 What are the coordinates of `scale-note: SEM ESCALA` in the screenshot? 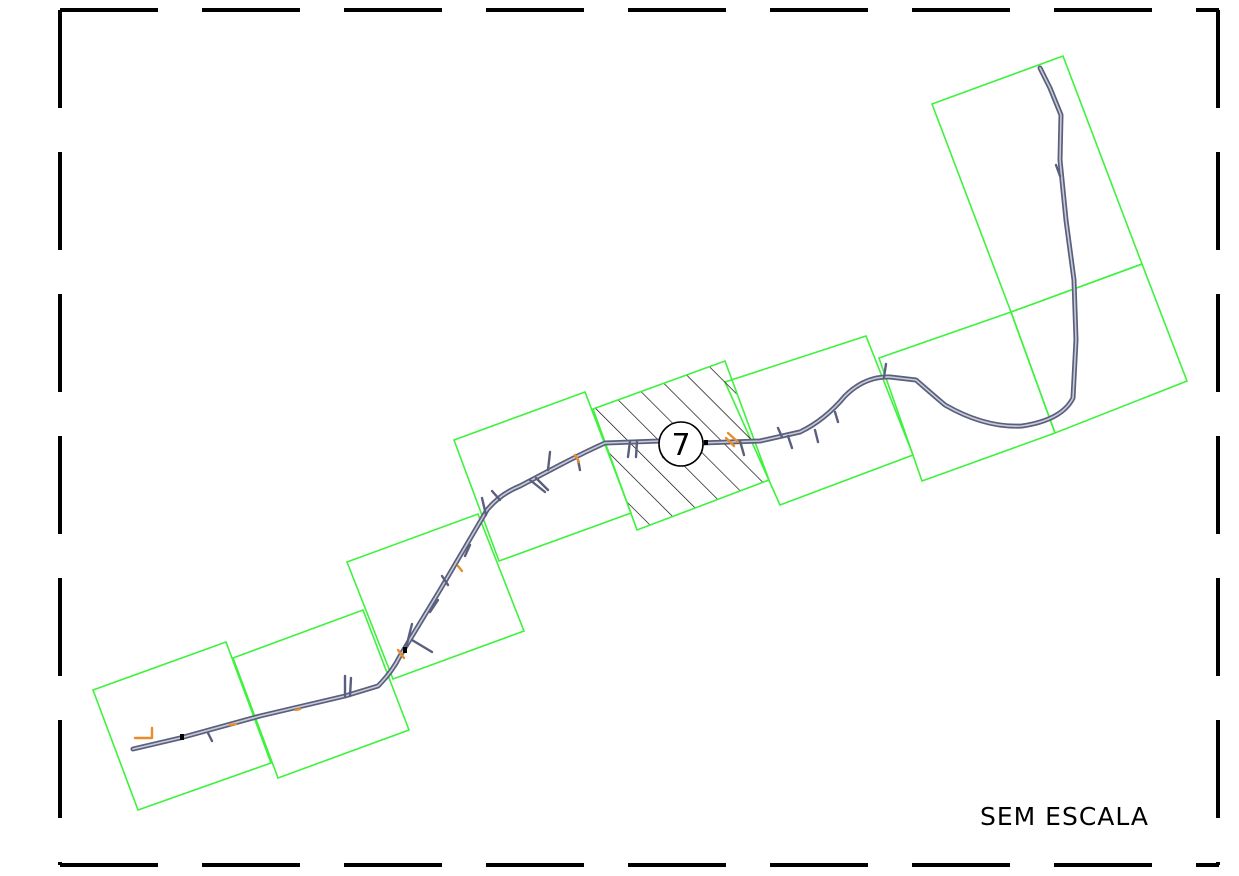 It's located at (1065, 816).